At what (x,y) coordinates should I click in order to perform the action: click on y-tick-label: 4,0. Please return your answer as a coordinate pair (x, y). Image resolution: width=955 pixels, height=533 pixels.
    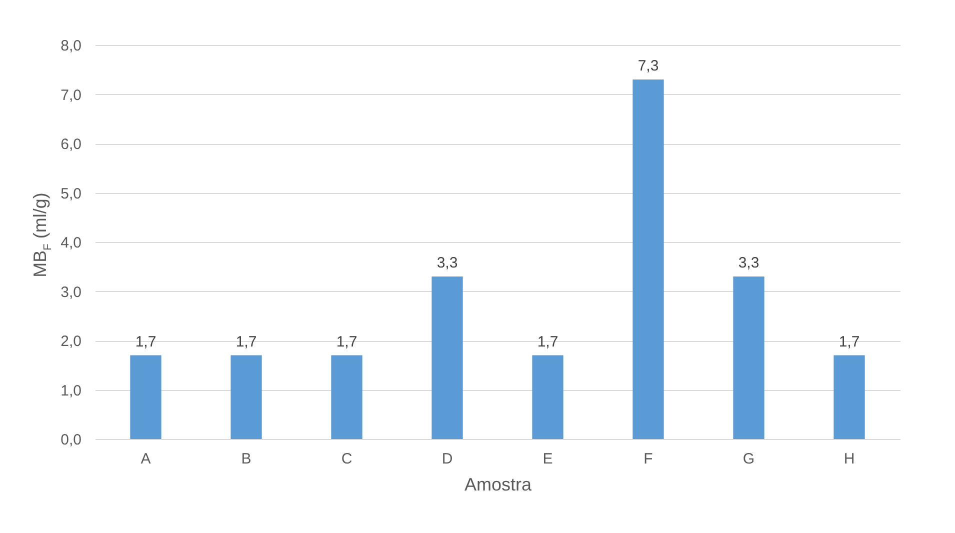
    Looking at the image, I should click on (71, 243).